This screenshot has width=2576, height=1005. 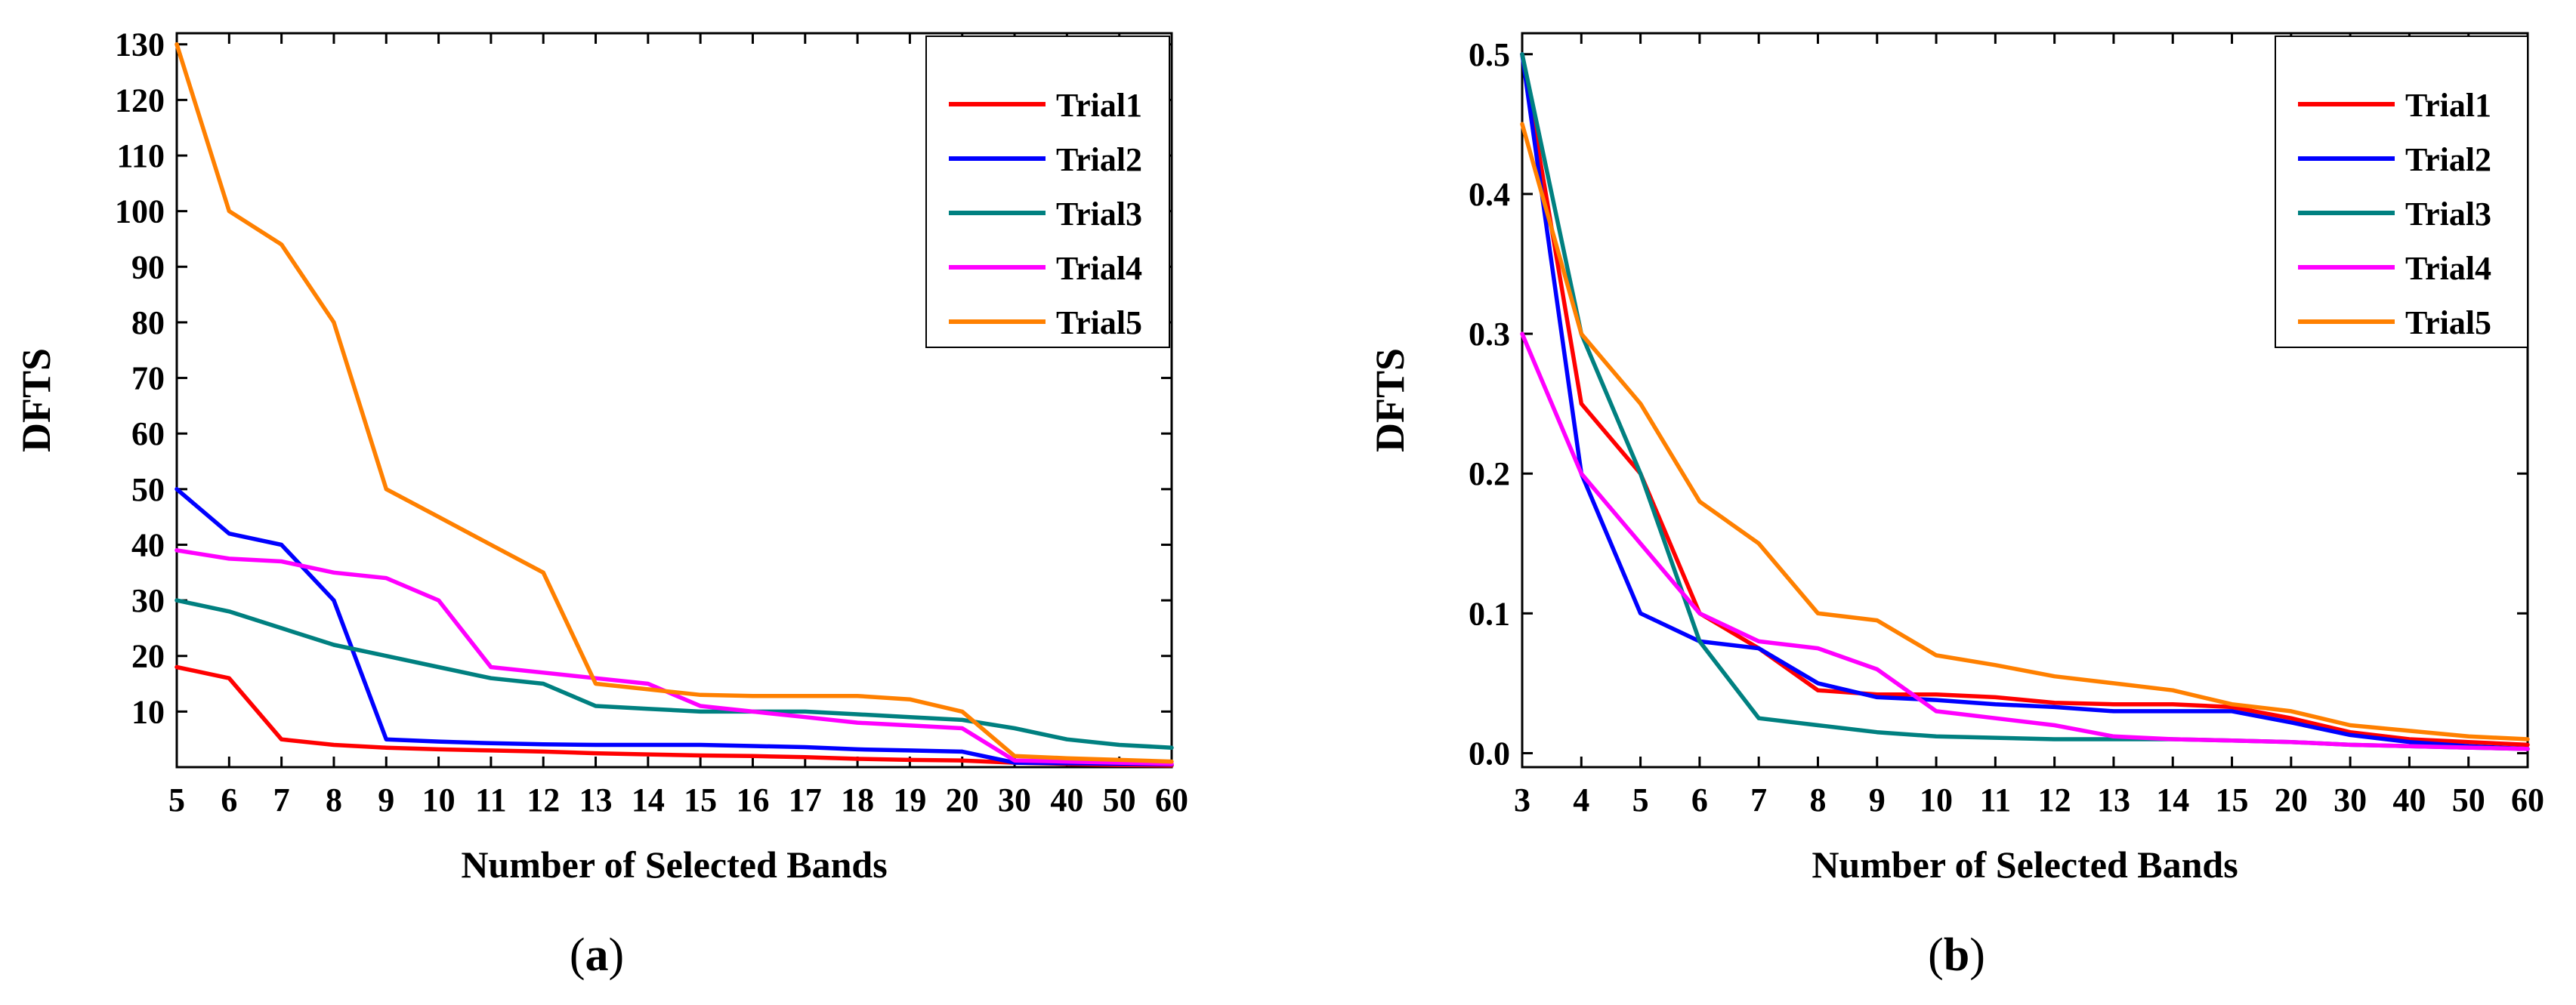 I want to click on y-tick-label: 60, so click(x=148, y=433).